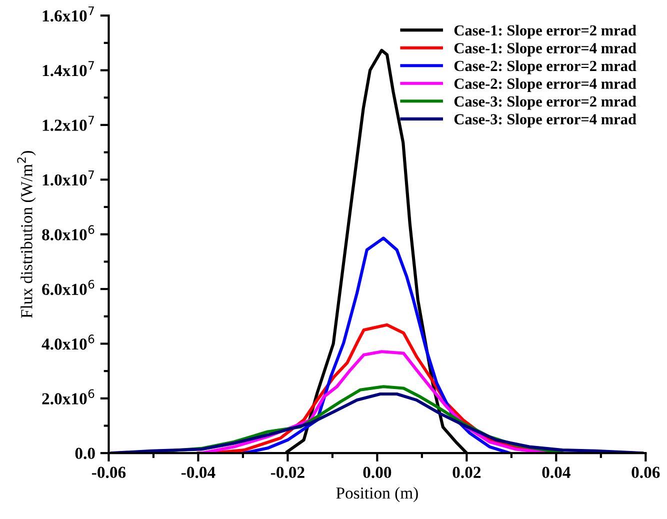 The height and width of the screenshot is (519, 667). What do you see at coordinates (377, 472) in the screenshot?
I see `x-tick-label: 0.00` at bounding box center [377, 472].